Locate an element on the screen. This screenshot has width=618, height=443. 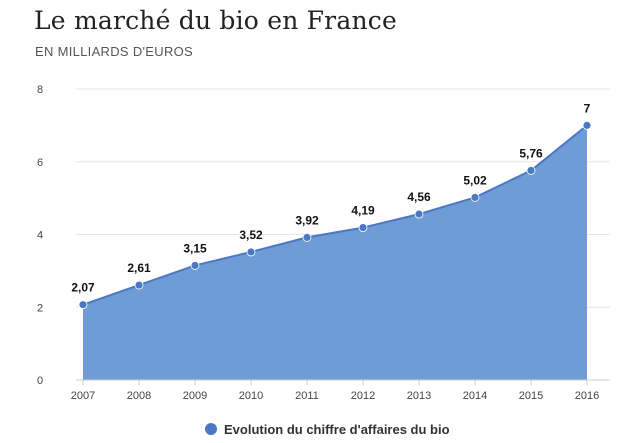
data-label: 5,76 is located at coordinates (531, 153).